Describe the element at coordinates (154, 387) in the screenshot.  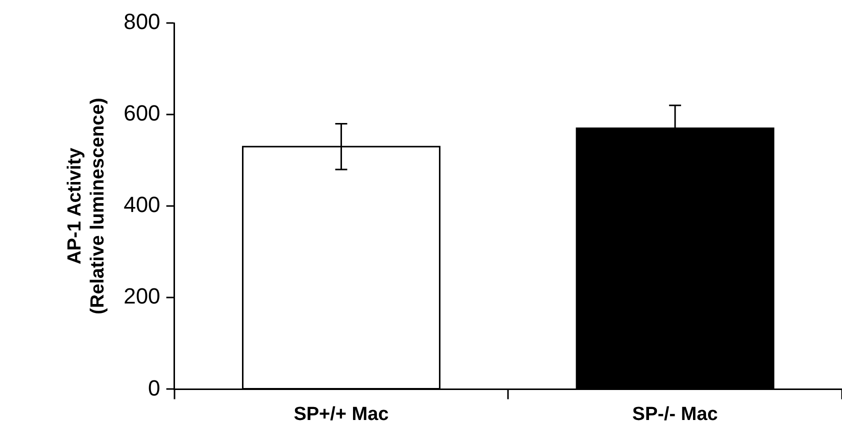
I see `y-tick-label: 0` at that location.